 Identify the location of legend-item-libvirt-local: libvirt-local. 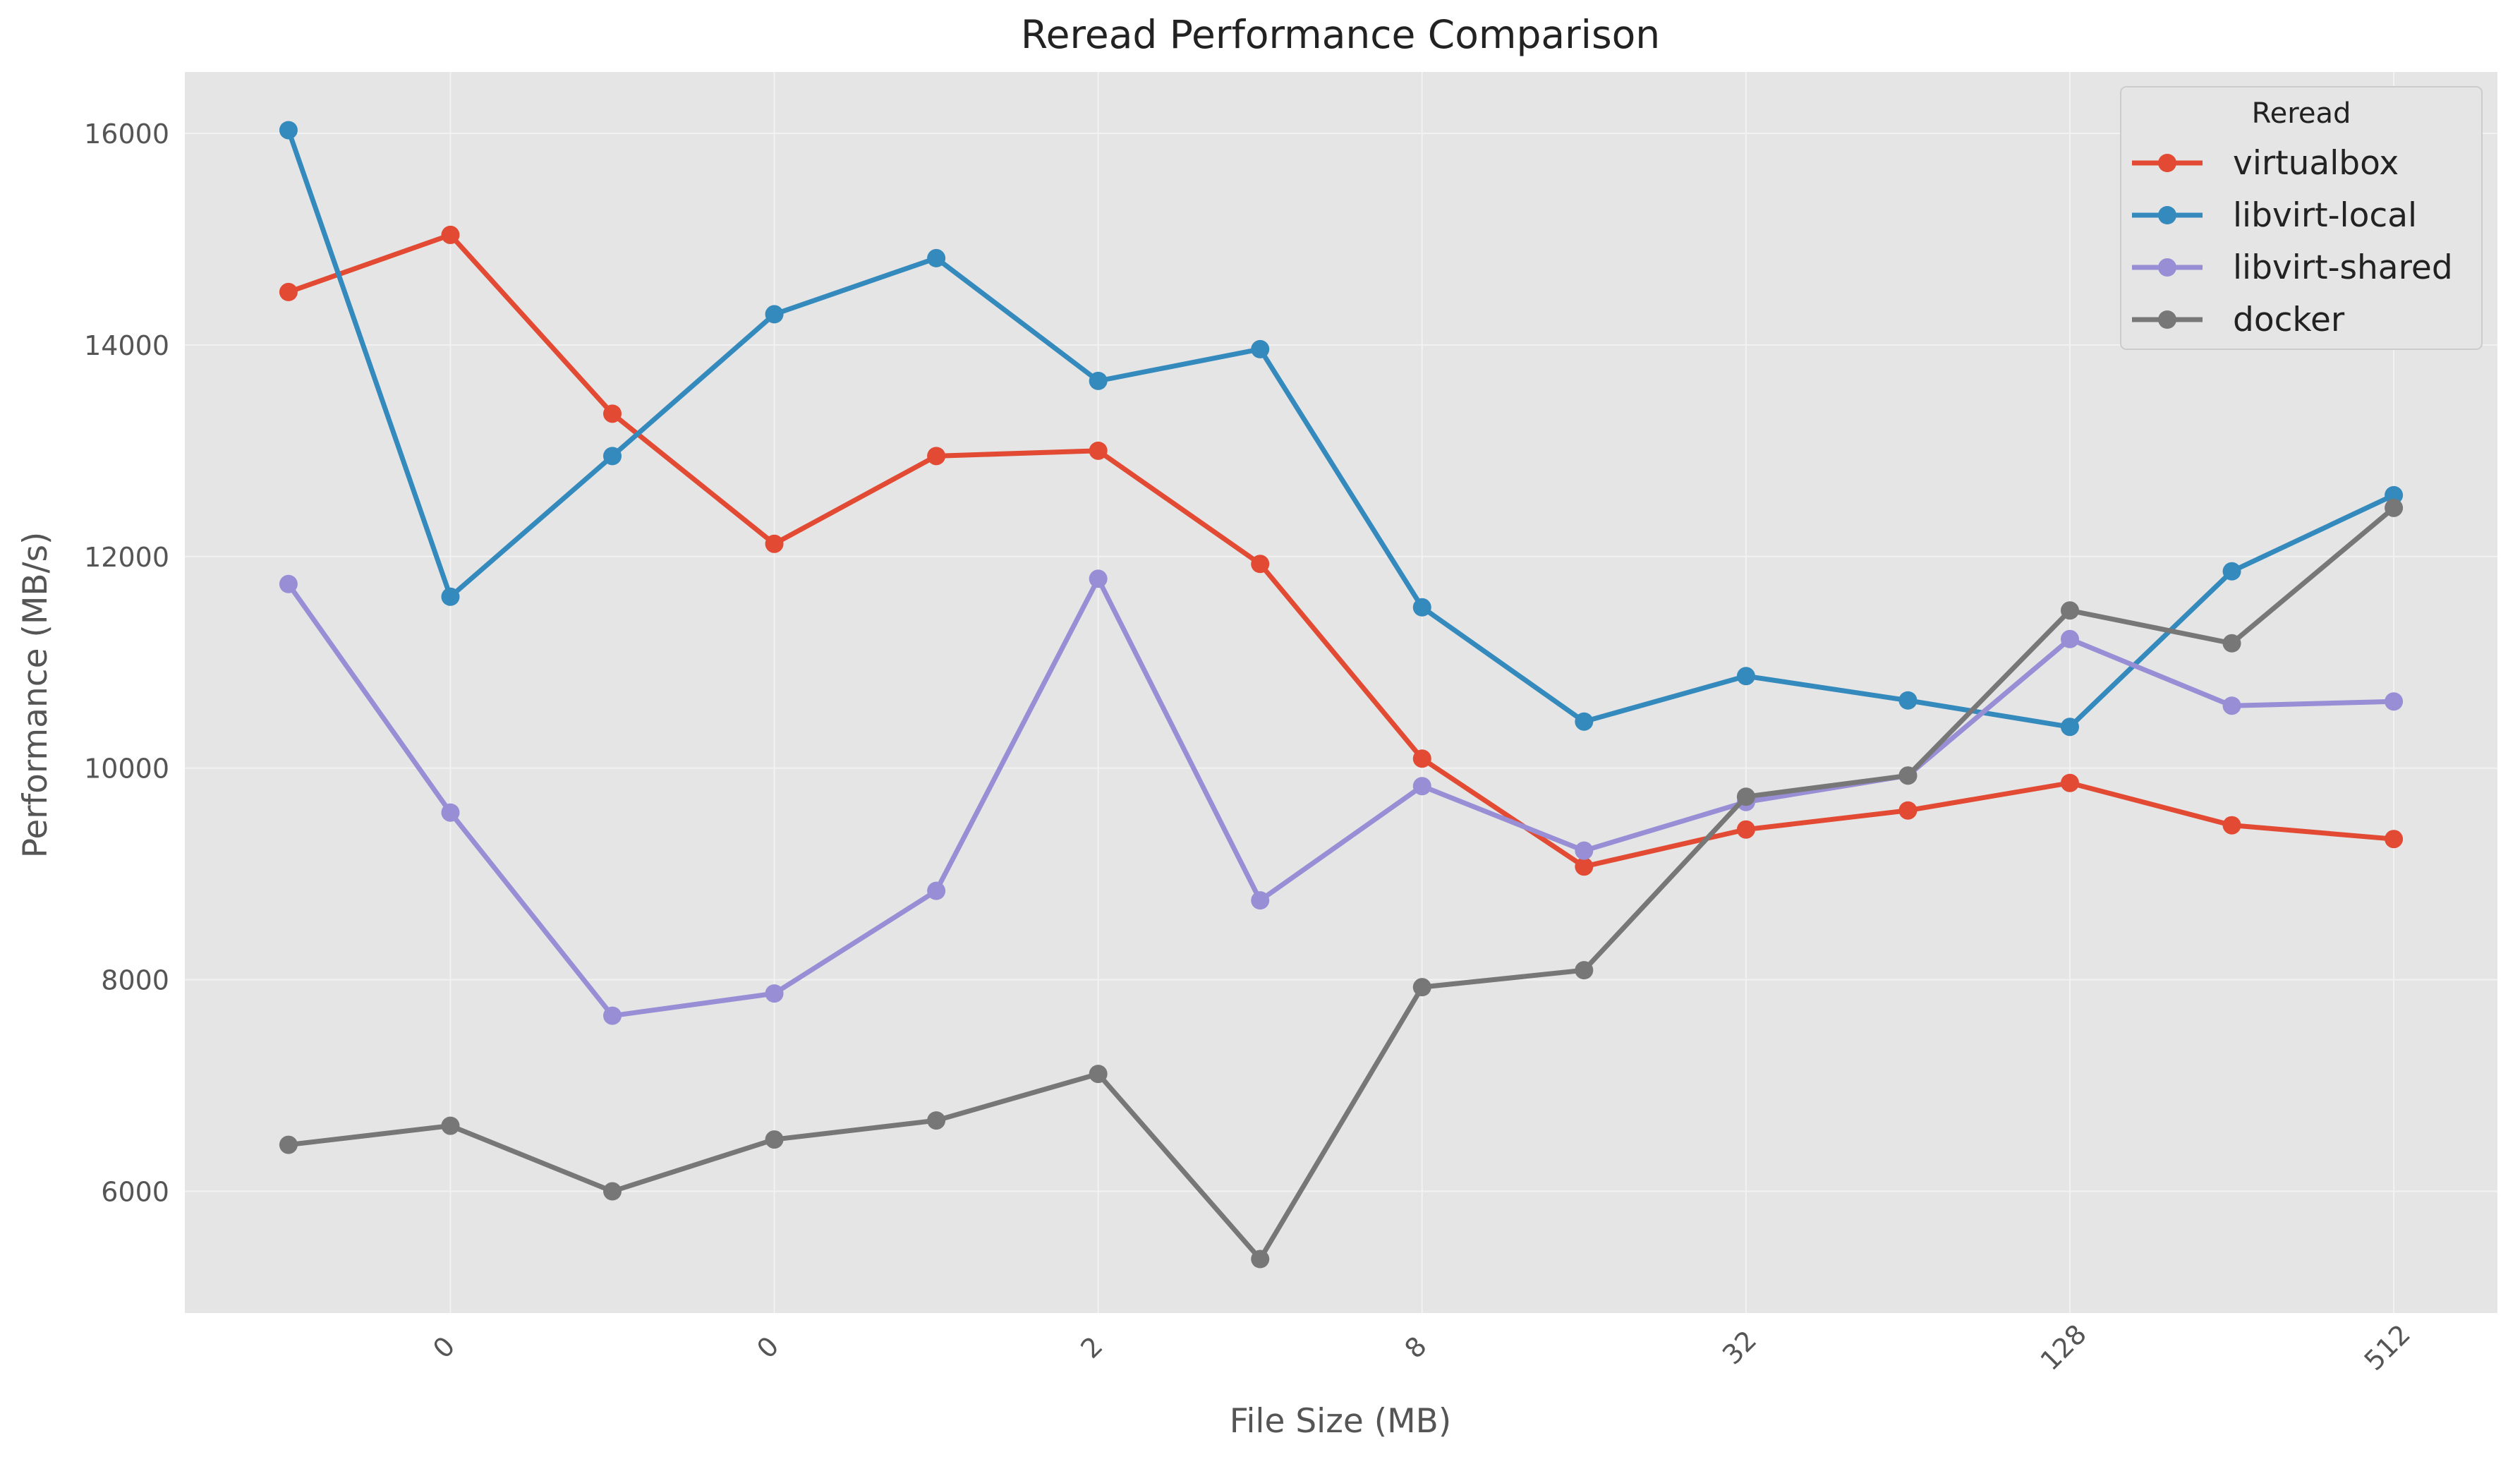
(2275, 215).